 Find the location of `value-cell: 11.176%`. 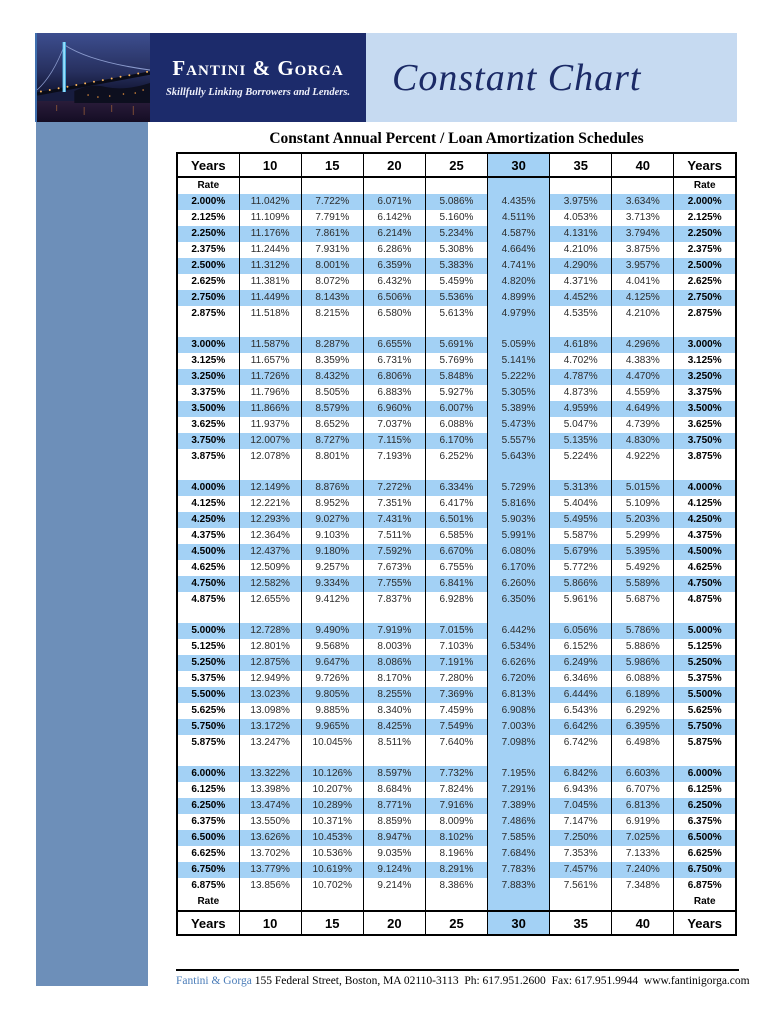

value-cell: 11.176% is located at coordinates (270, 234).